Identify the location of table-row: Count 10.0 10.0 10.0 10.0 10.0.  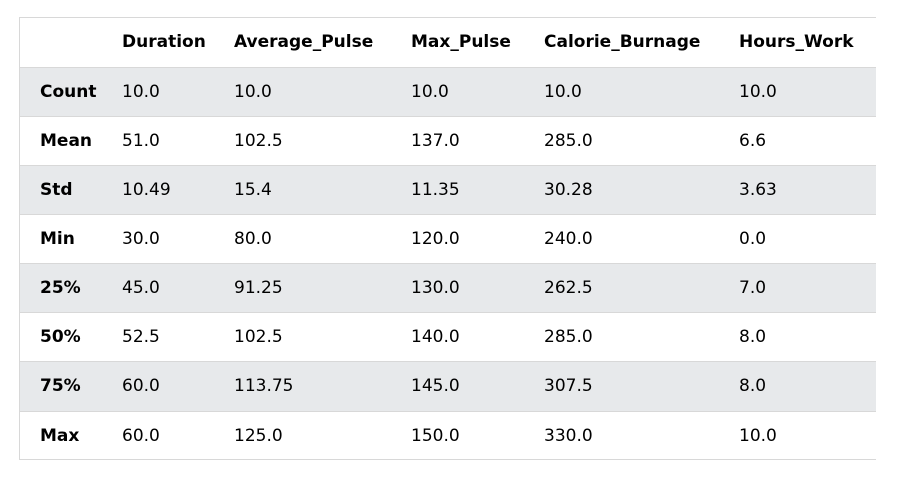
(448, 92).